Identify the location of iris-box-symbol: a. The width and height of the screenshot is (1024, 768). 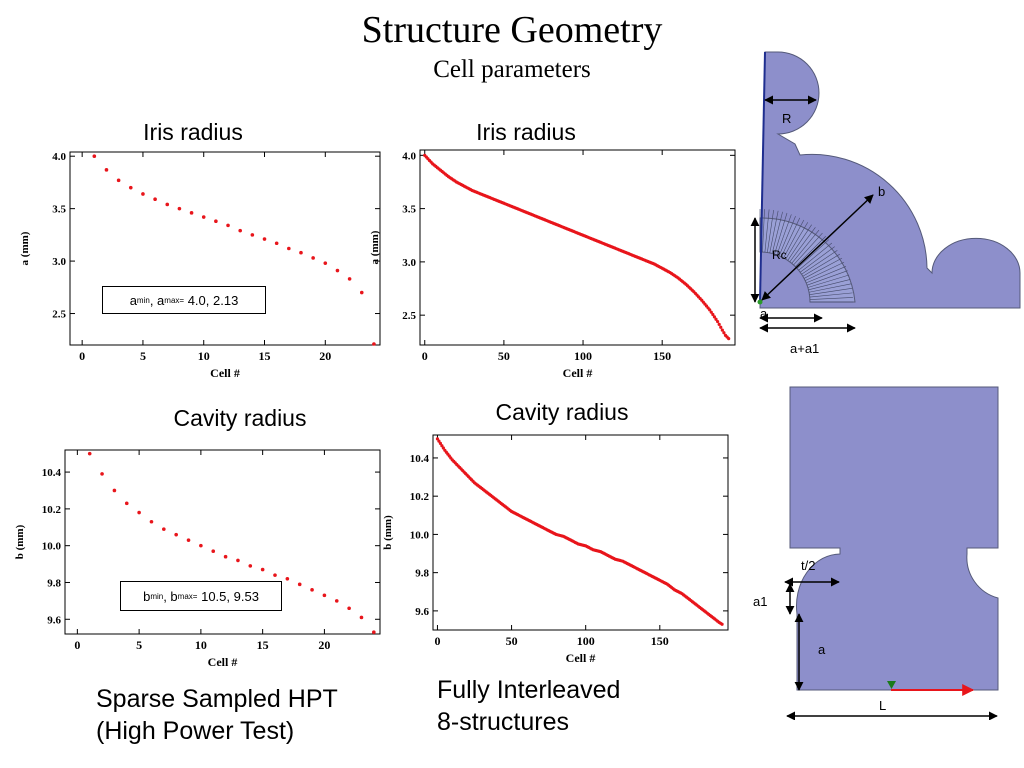
(133, 300).